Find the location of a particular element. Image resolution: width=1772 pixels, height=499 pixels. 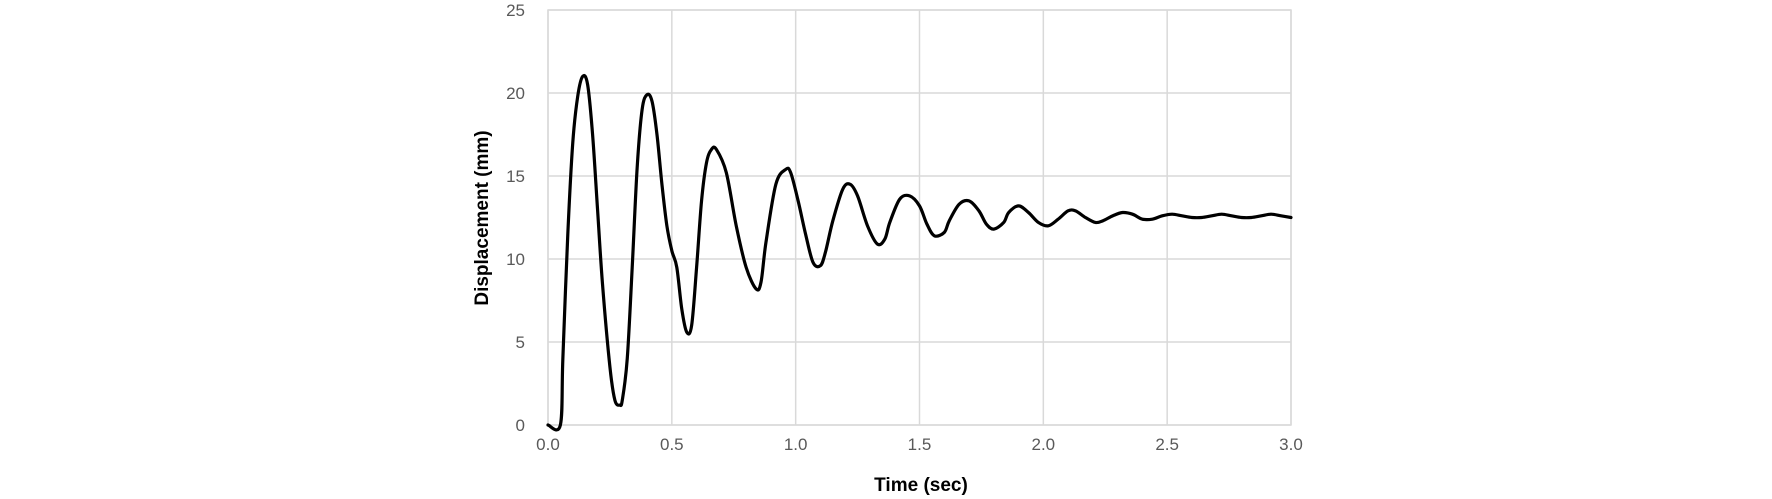

y-tick-label: 5 is located at coordinates (520, 342).